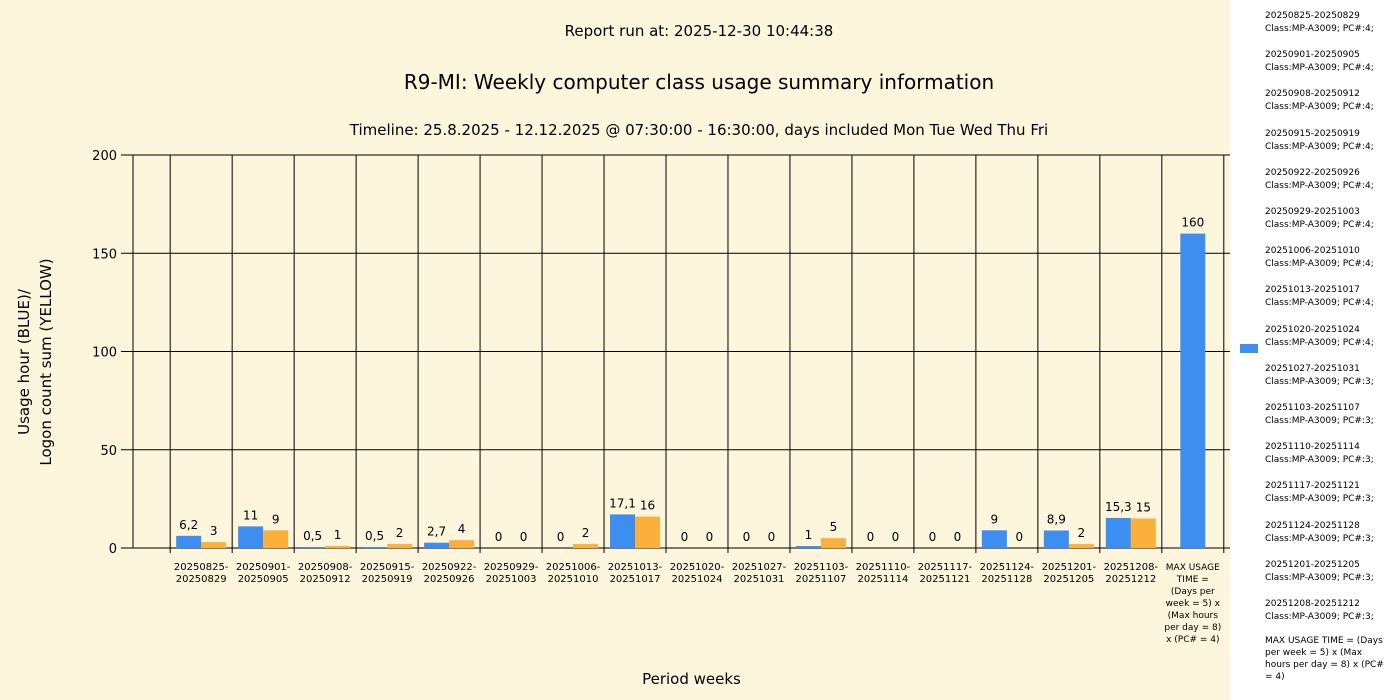 The image size is (1400, 700). I want to click on legend-item-period: 20251020-20251024, so click(1312, 329).